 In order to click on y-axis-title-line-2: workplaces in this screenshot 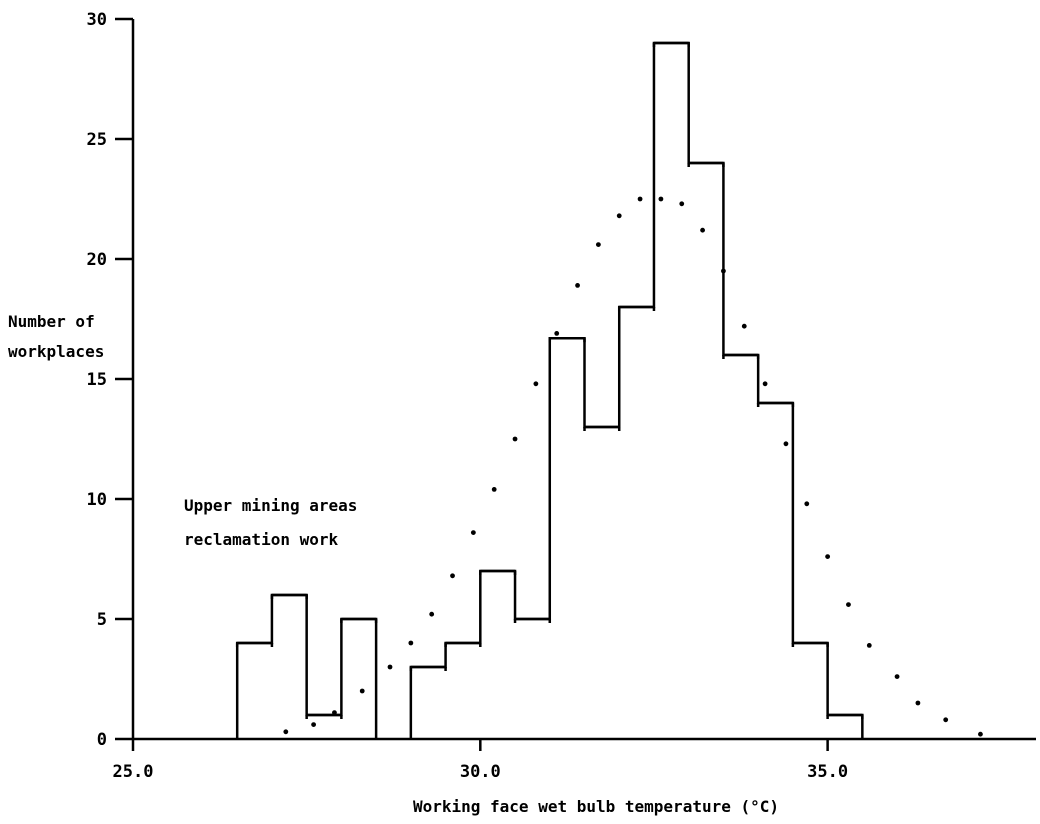, I will do `click(56, 351)`.